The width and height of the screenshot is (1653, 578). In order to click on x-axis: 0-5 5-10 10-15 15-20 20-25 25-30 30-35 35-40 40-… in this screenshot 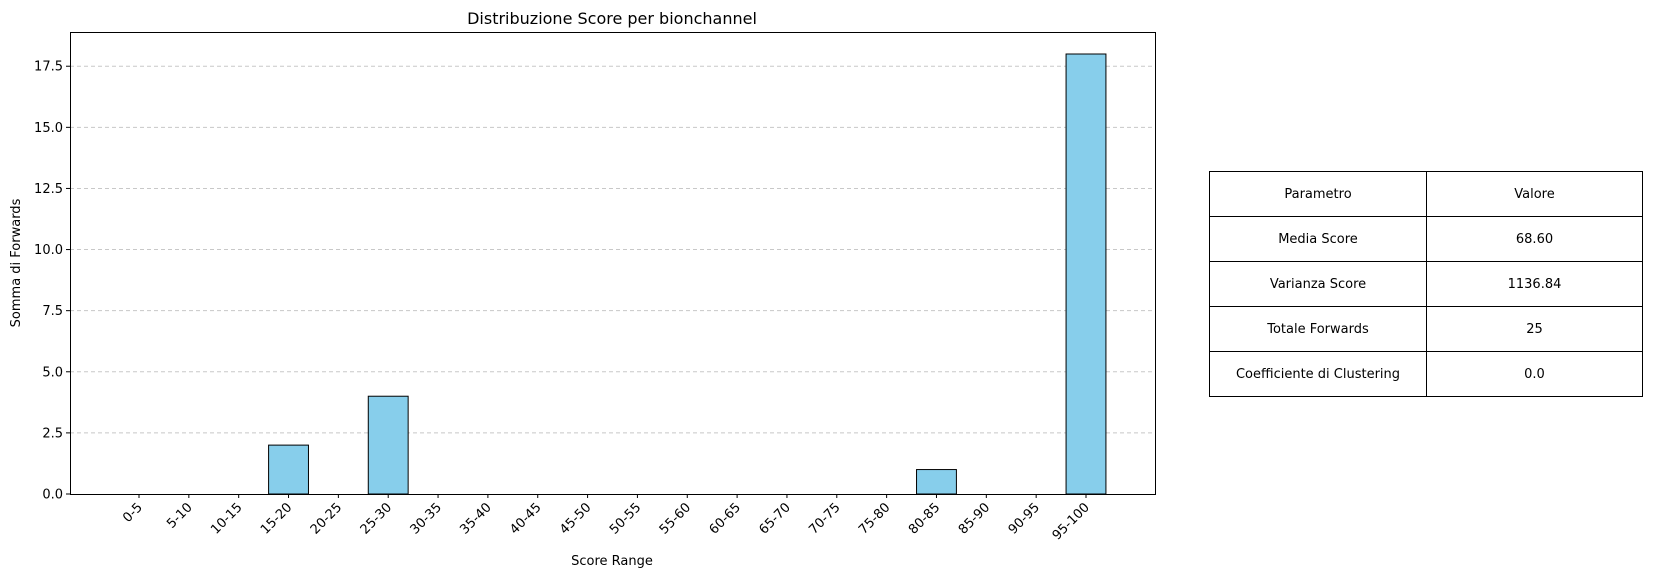, I will do `click(606, 518)`.